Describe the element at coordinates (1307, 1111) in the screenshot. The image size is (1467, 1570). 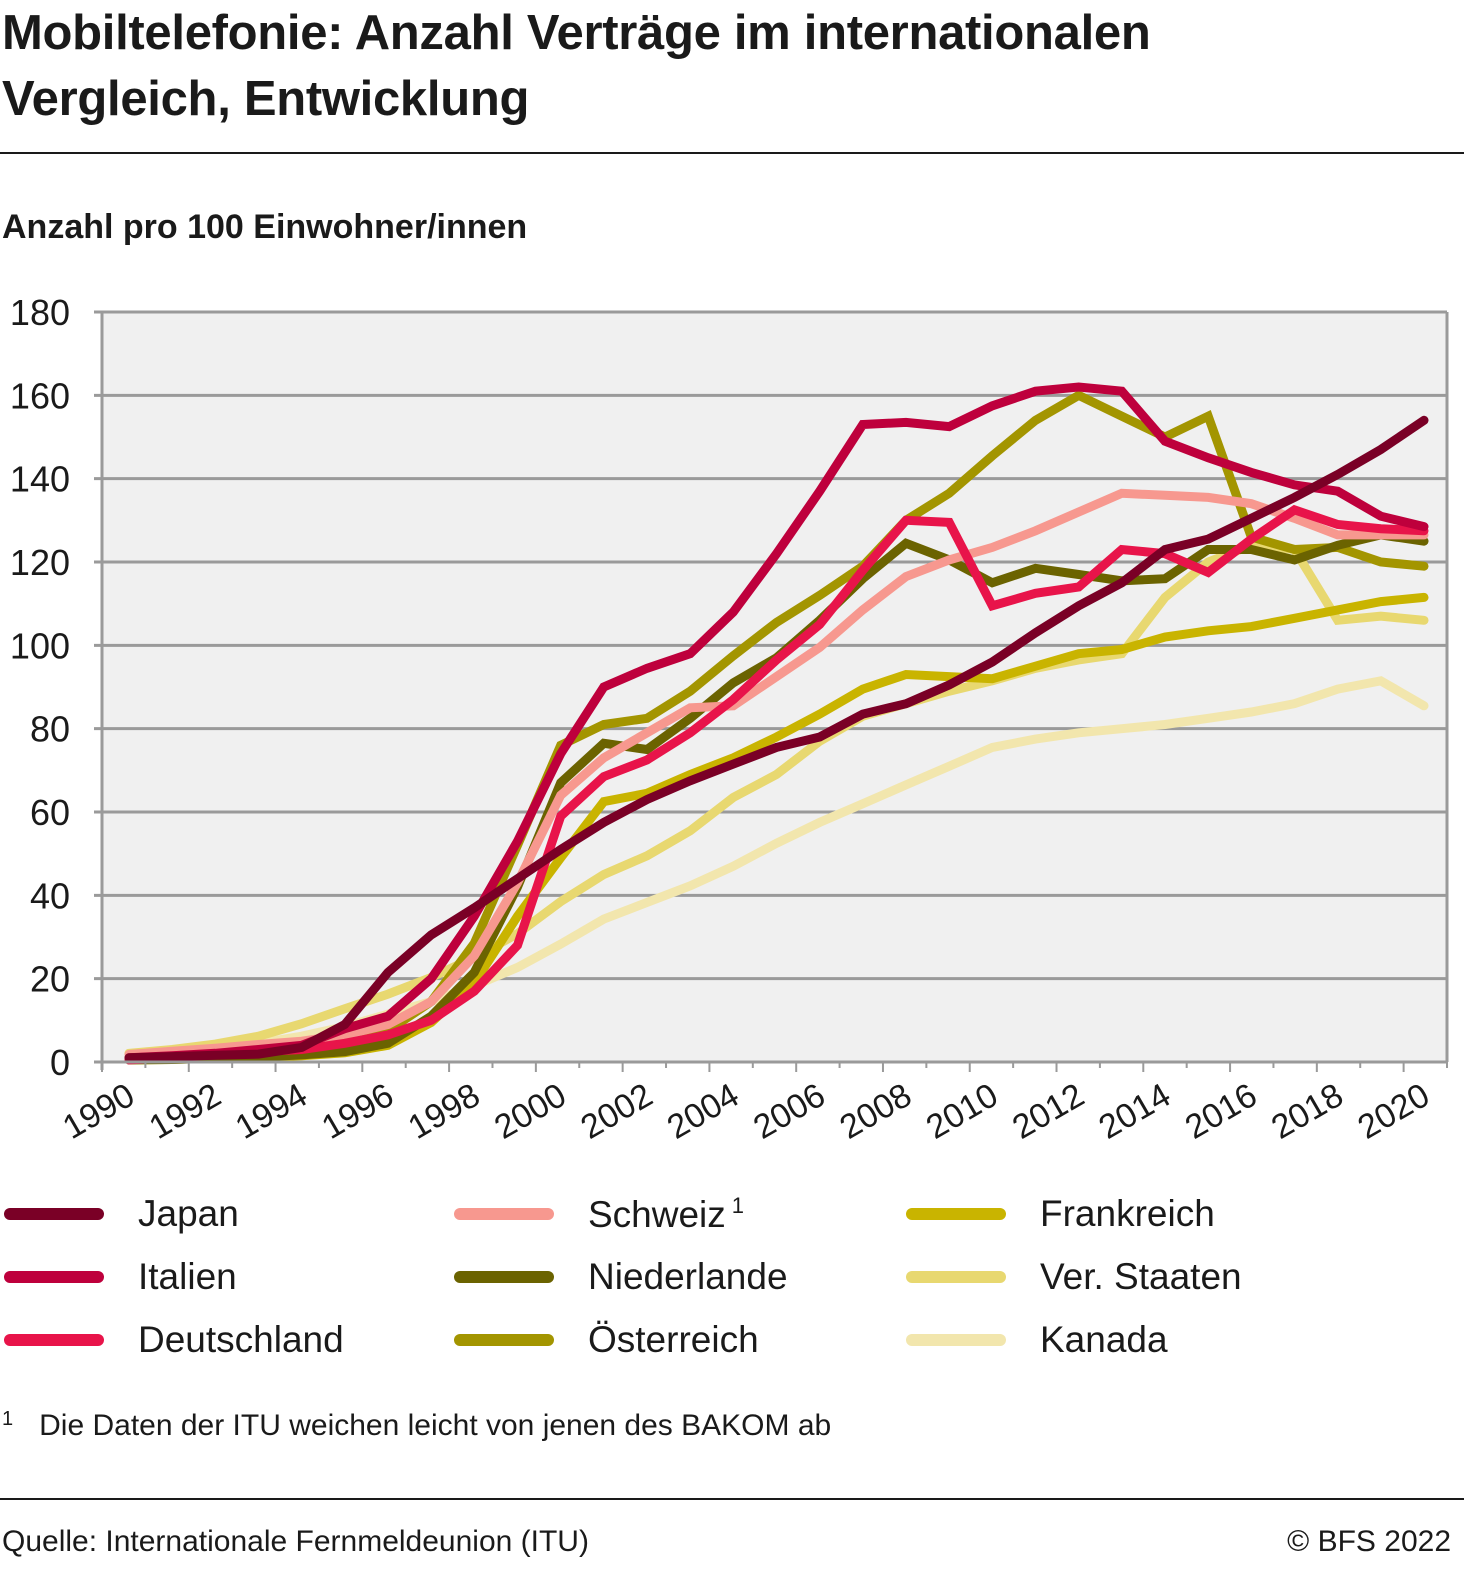
I see `x-tick-label: 2018` at that location.